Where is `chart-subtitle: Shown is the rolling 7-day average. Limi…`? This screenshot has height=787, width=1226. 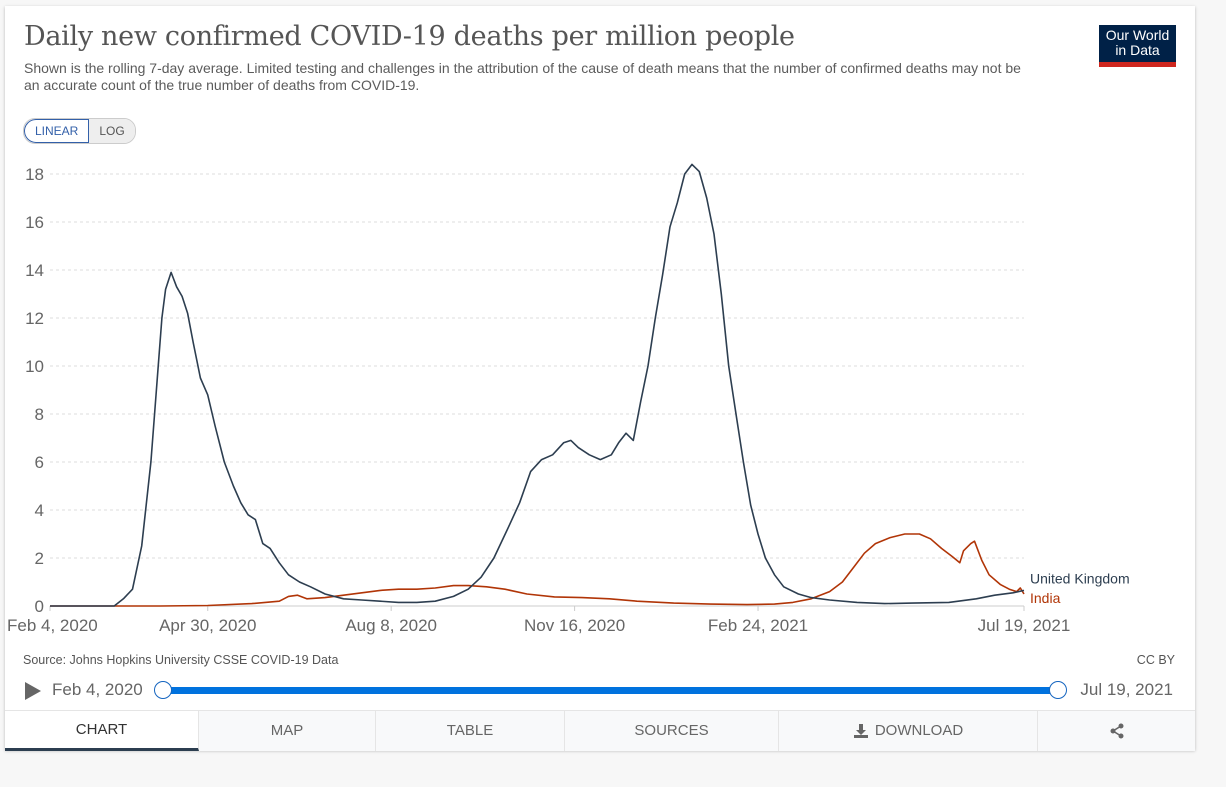
chart-subtitle: Shown is the rolling 7-day average. Limi… is located at coordinates (522, 76).